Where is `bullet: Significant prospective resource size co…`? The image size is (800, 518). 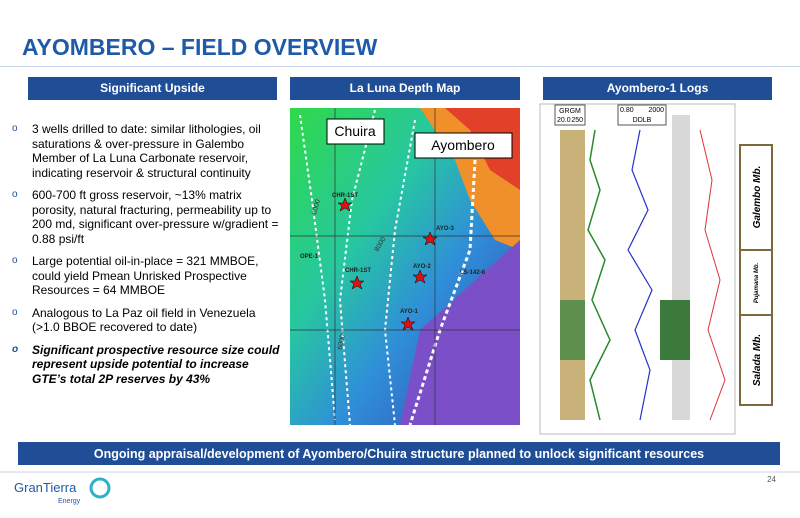
bullet: Significant prospective resource size co… is located at coordinates (146, 365).